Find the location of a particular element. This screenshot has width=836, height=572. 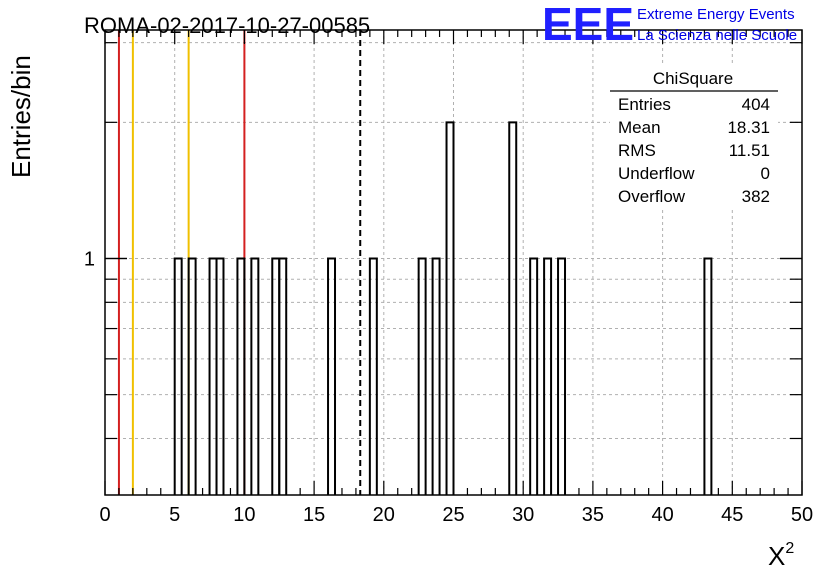

logo-line-1: Extreme Energy Events is located at coordinates (716, 14).